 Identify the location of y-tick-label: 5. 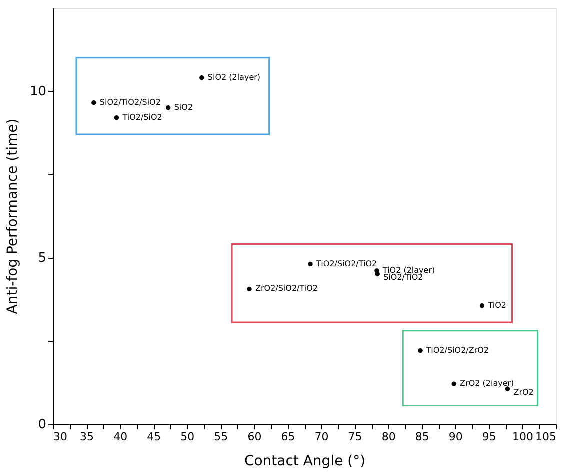
(42, 258).